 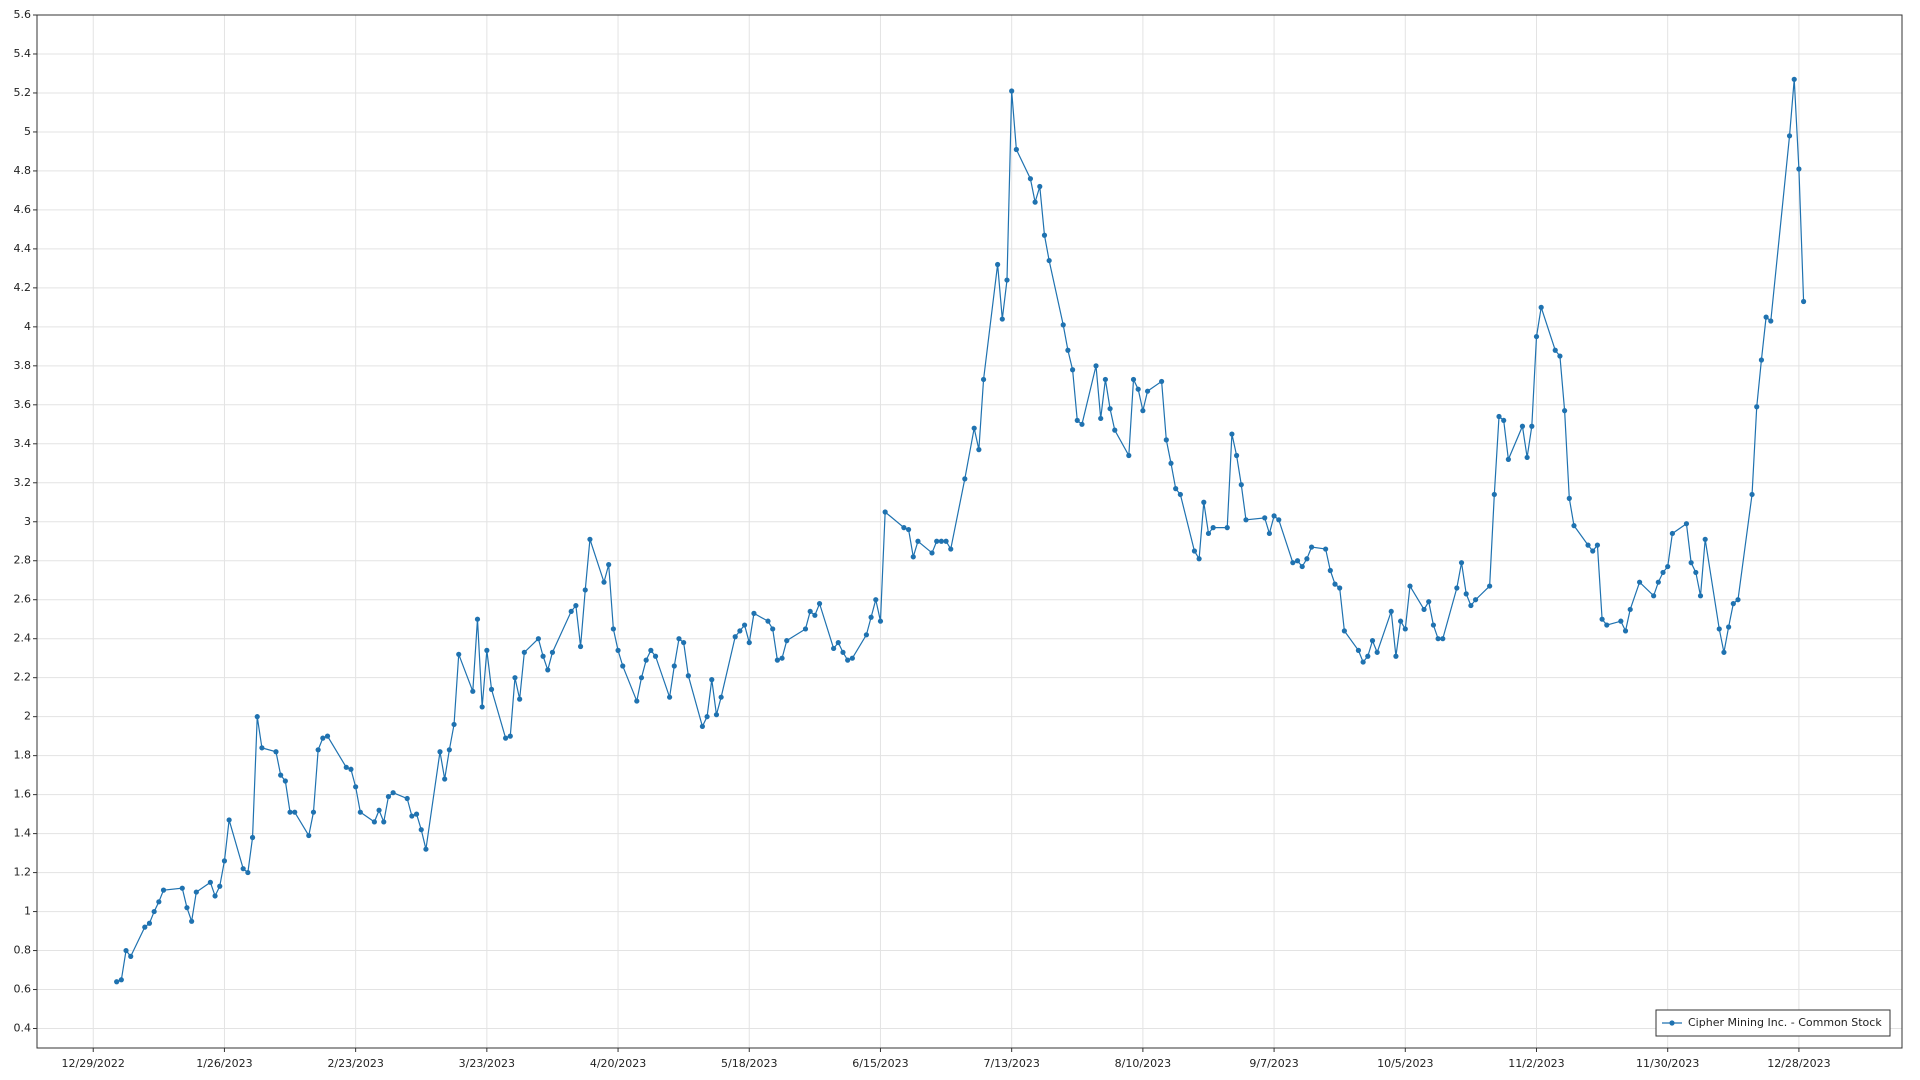 I want to click on y-tick-label: 3.8, so click(x=23, y=365).